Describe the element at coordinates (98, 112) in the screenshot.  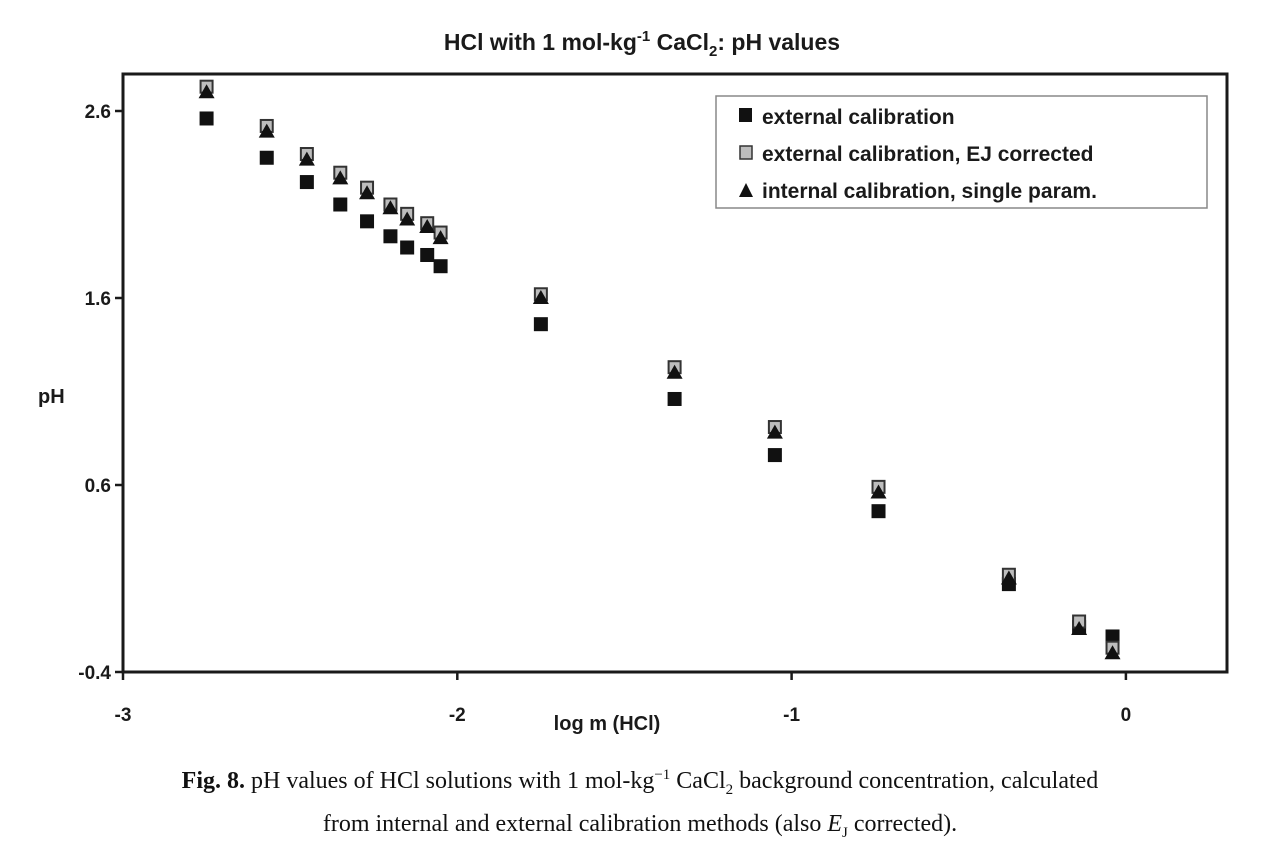
I see `y-tick-label: 2.6` at that location.